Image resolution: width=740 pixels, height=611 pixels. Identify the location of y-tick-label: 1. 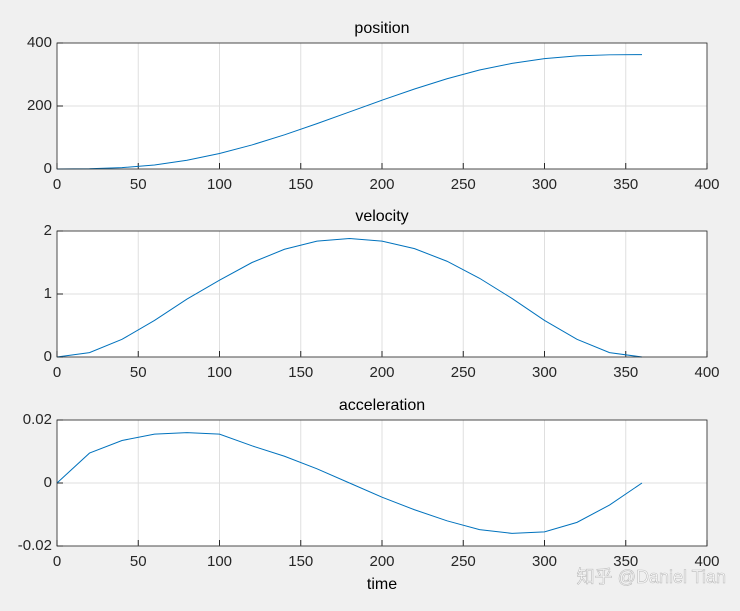
(48, 293).